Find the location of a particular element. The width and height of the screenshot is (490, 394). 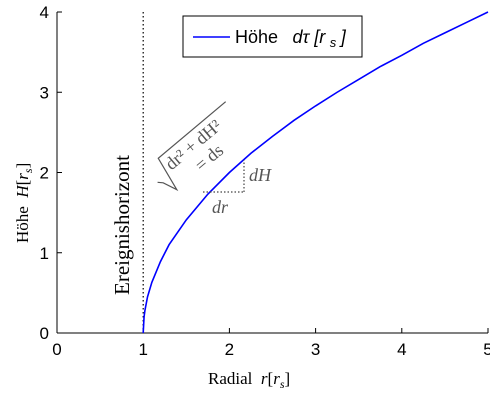

x-tick-label: 2 is located at coordinates (229, 349).